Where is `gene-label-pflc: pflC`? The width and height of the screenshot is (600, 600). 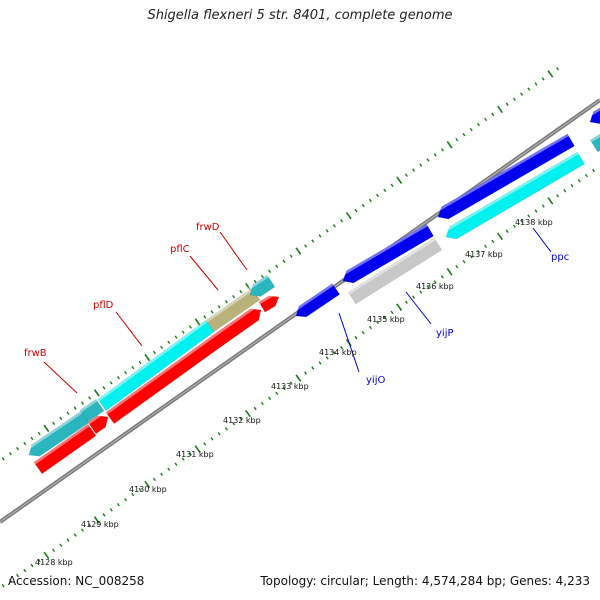 gene-label-pflc: pflC is located at coordinates (180, 249).